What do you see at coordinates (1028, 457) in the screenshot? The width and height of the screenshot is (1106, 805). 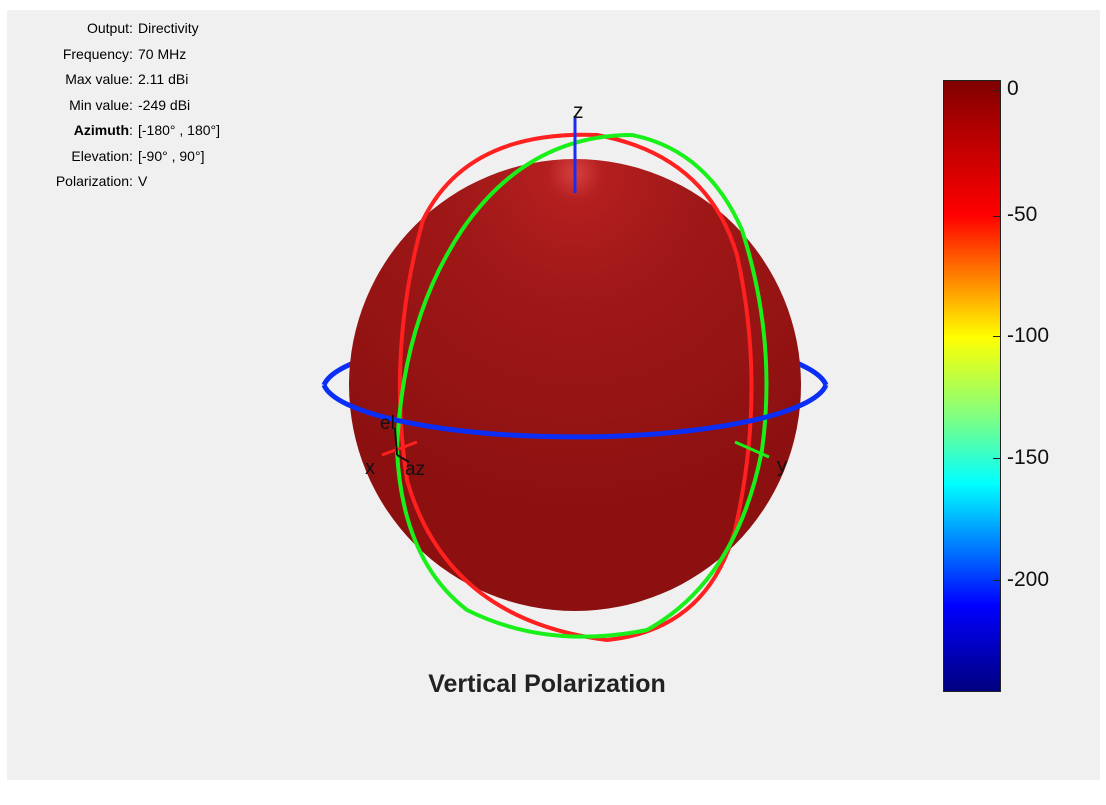 I see `colorbar-tick-label: -150` at bounding box center [1028, 457].